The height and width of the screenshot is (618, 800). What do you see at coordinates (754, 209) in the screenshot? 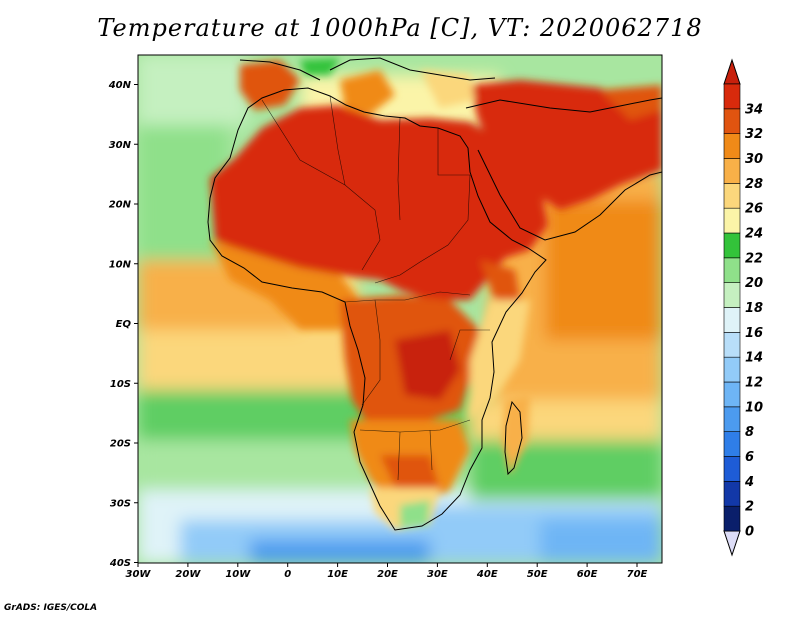
I see `colorbar-label: 26` at bounding box center [754, 209].